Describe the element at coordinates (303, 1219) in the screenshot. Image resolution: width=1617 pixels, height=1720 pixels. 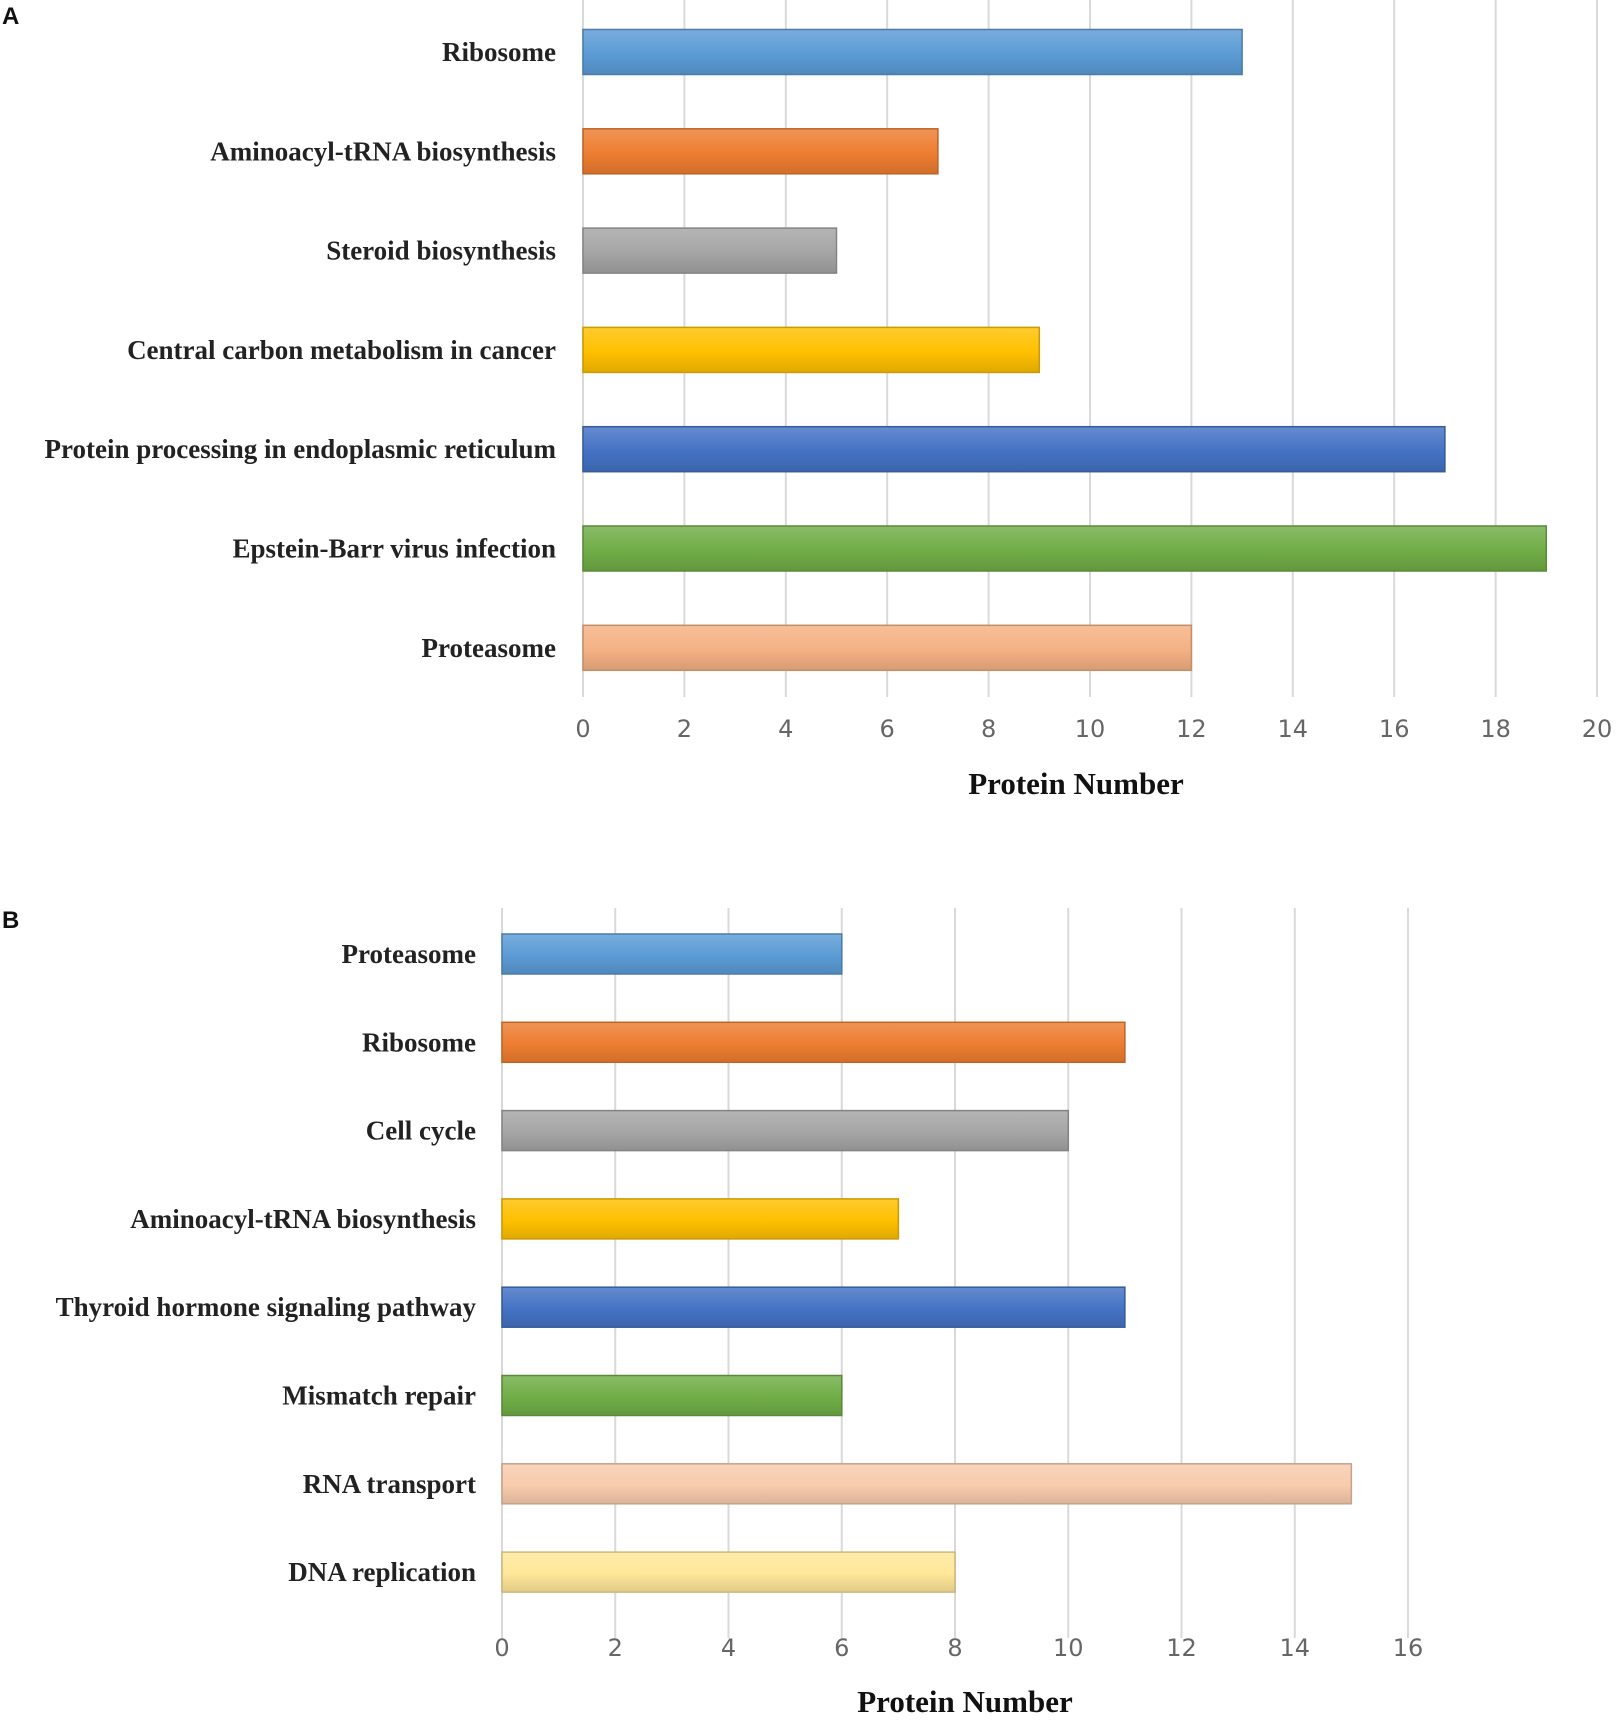
I see `panel-b-category-label: Aminoacyl-tRNA biosynthesis` at that location.